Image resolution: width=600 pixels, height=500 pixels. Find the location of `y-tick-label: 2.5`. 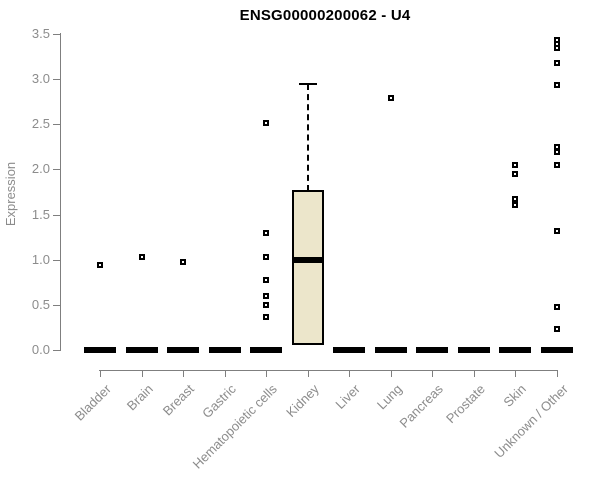

y-tick-label: 2.5 is located at coordinates (40, 123).